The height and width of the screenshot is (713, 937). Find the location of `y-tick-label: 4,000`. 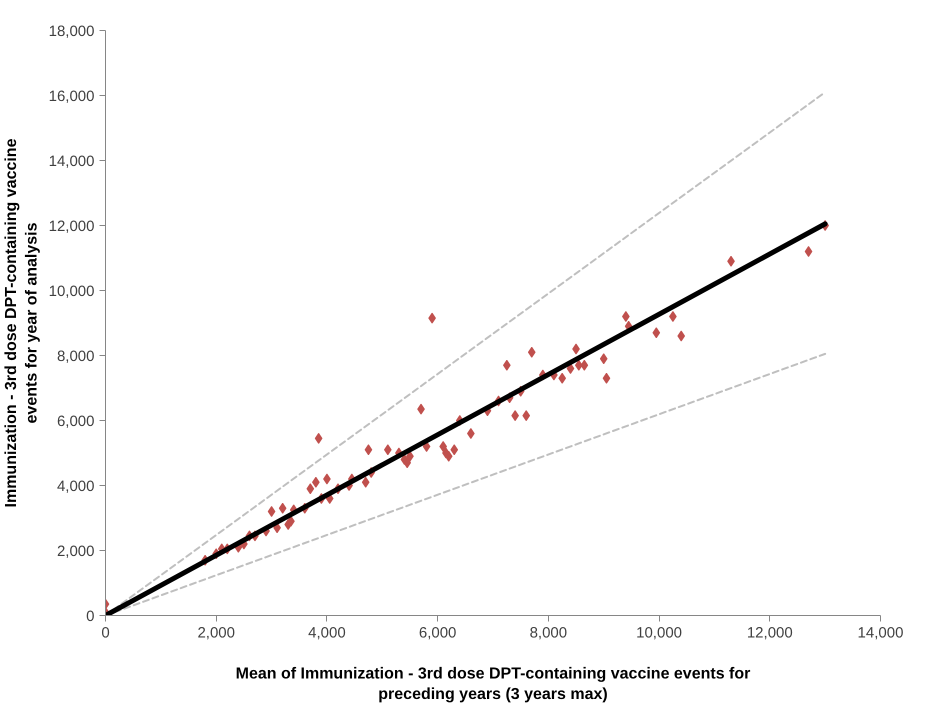

y-tick-label: 4,000 is located at coordinates (75, 486).